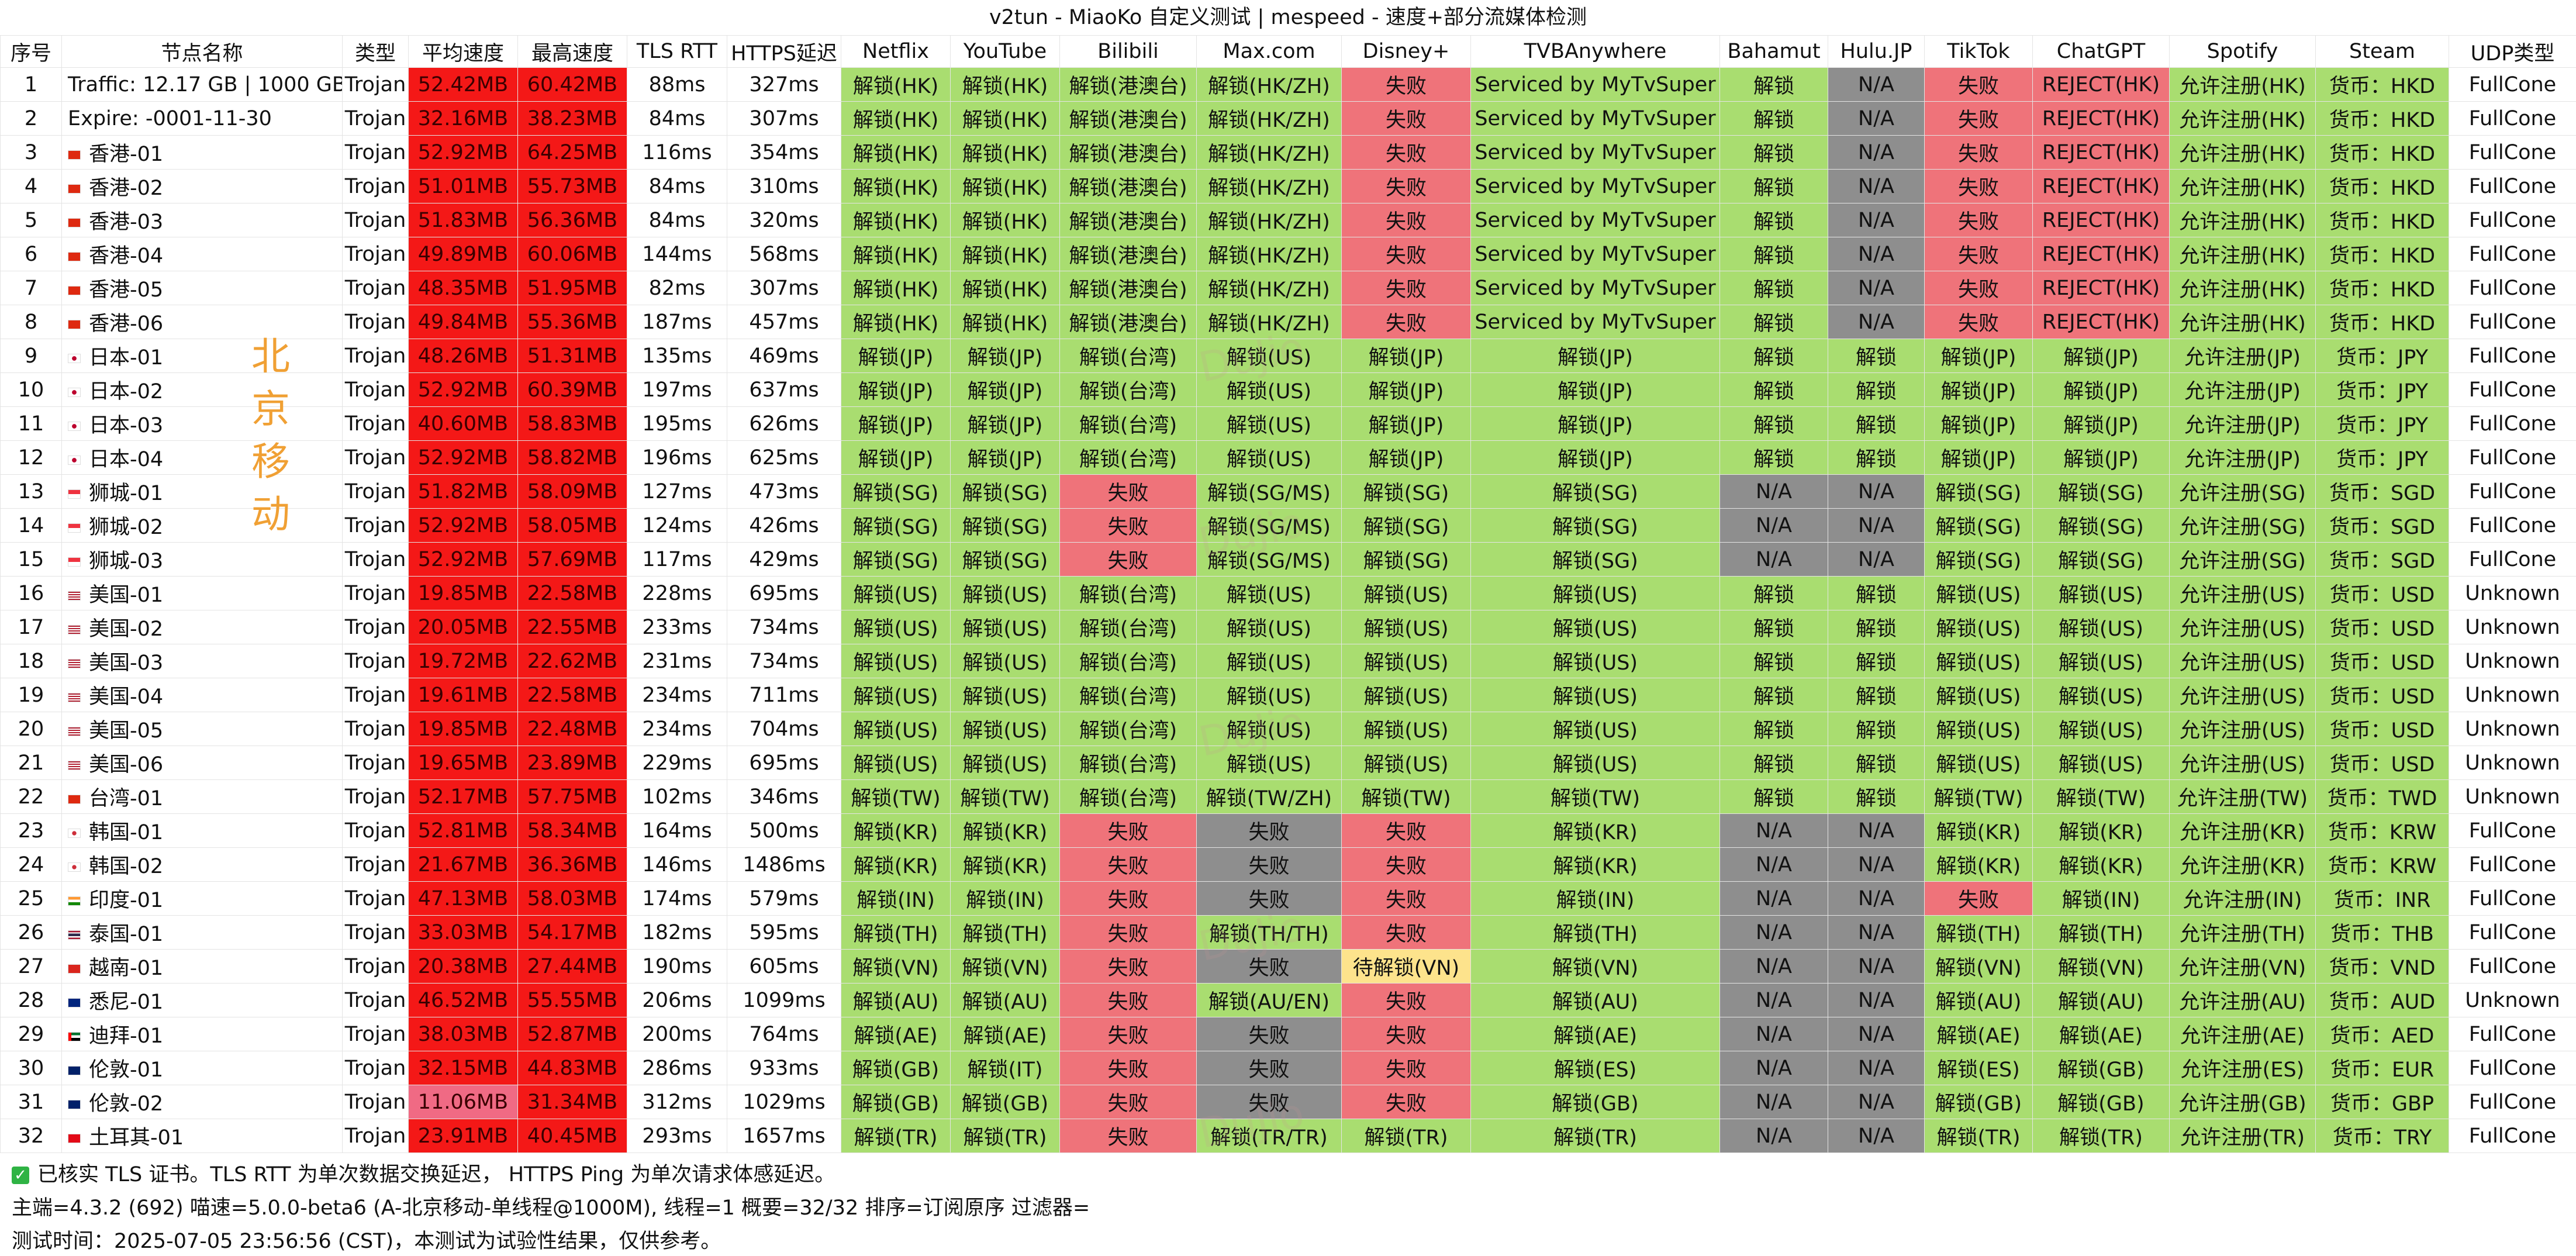  What do you see at coordinates (572, 865) in the screenshot?
I see `cell-最高速度: 36.36MB` at bounding box center [572, 865].